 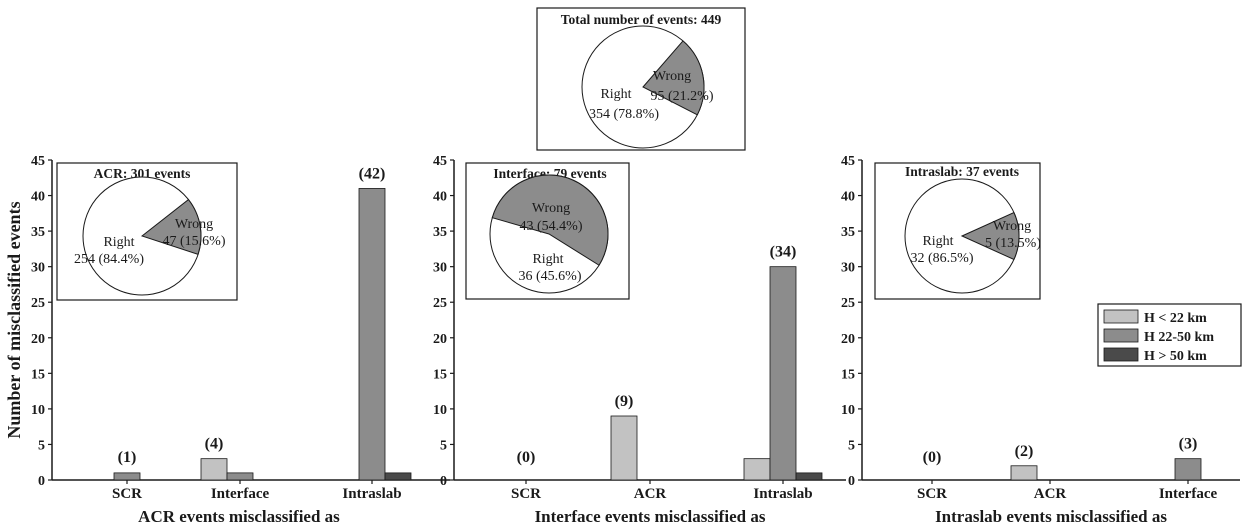 What do you see at coordinates (109, 259) in the screenshot?
I see `inset-pie-right-detail: 254 (84.4%)` at bounding box center [109, 259].